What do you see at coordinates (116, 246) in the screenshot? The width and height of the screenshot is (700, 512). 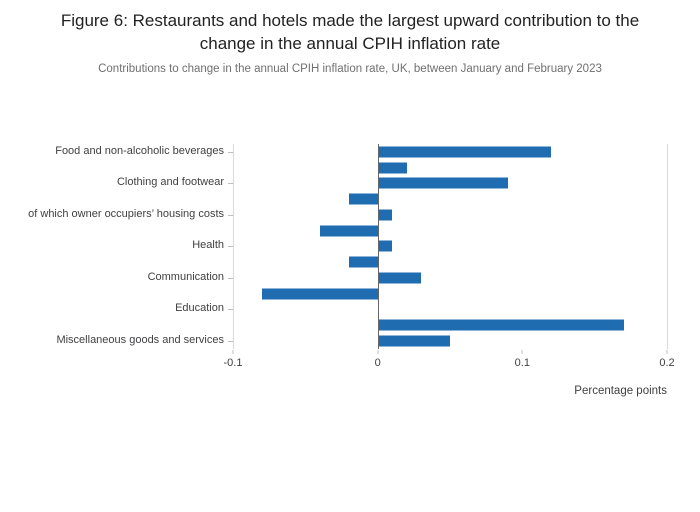 I see `category-label: Health` at bounding box center [116, 246].